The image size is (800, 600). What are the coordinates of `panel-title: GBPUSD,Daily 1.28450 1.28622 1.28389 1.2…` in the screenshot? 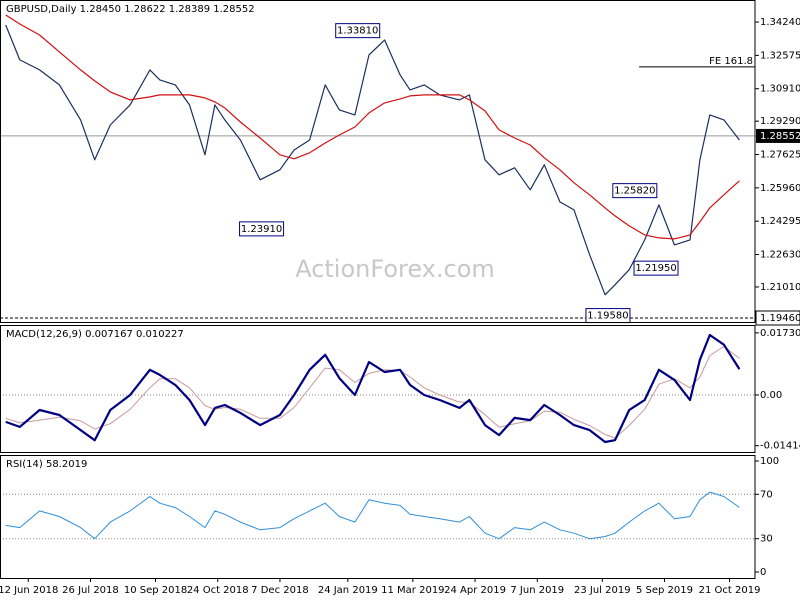 It's located at (130, 9).